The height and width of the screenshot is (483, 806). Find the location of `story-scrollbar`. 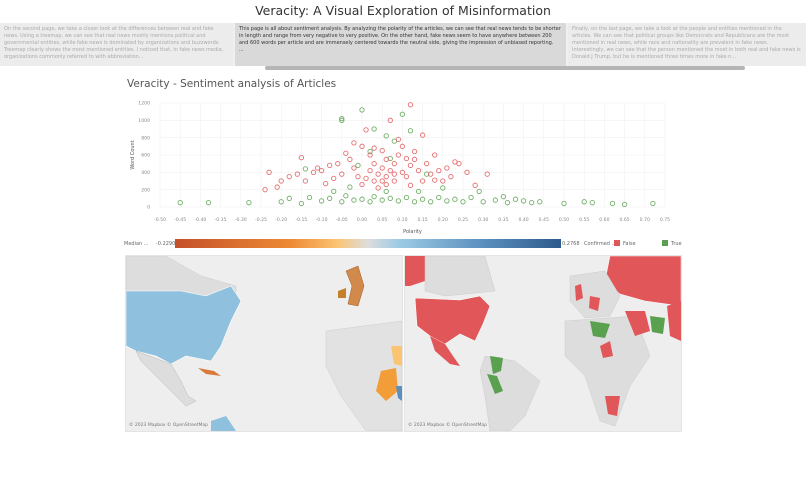

story-scrollbar is located at coordinates (505, 68).